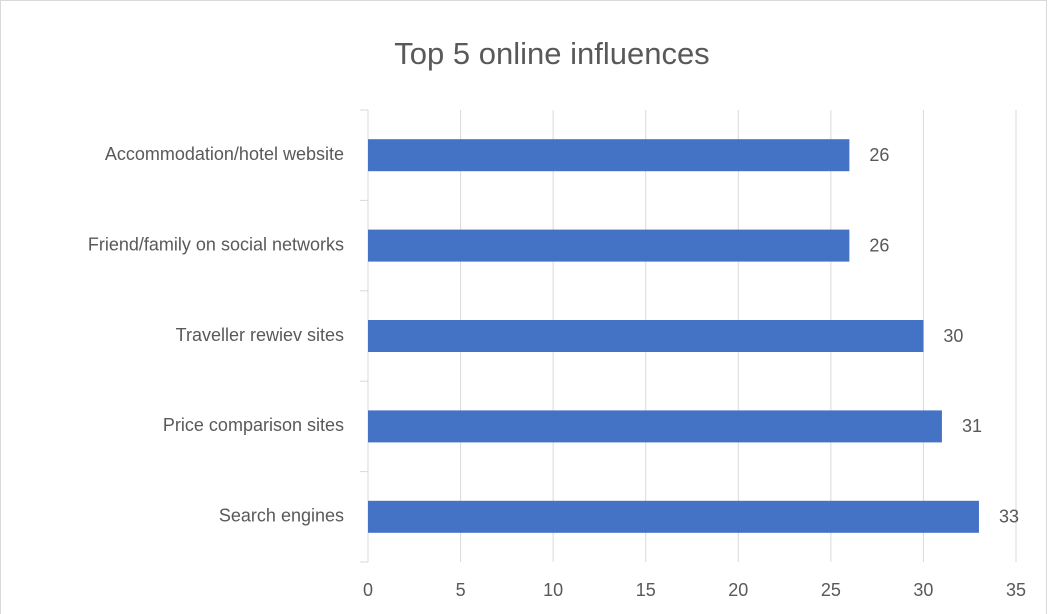 This screenshot has width=1048, height=614. I want to click on y-tick-label: Price comparison sites, so click(253, 425).